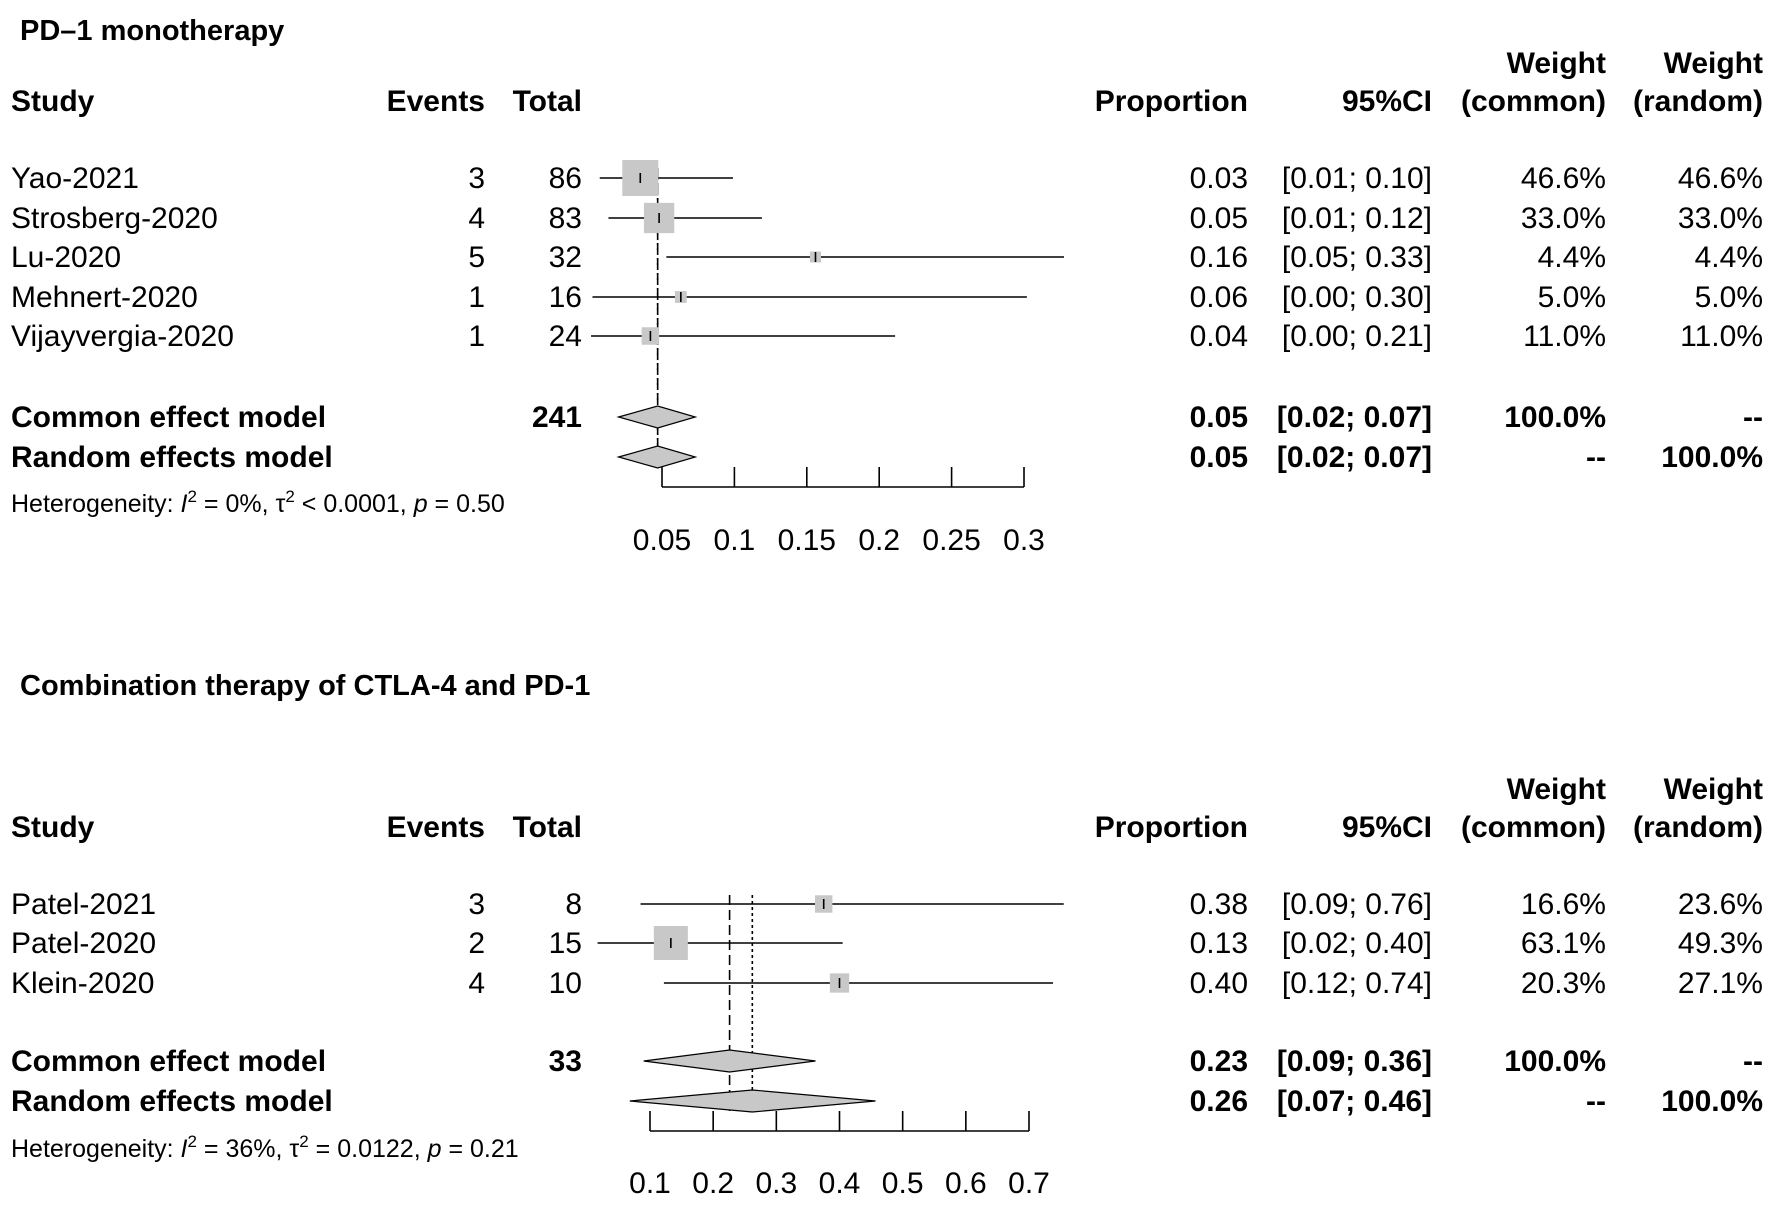 Image resolution: width=1773 pixels, height=1218 pixels. I want to click on study-proportion: 0.38, so click(1219, 904).